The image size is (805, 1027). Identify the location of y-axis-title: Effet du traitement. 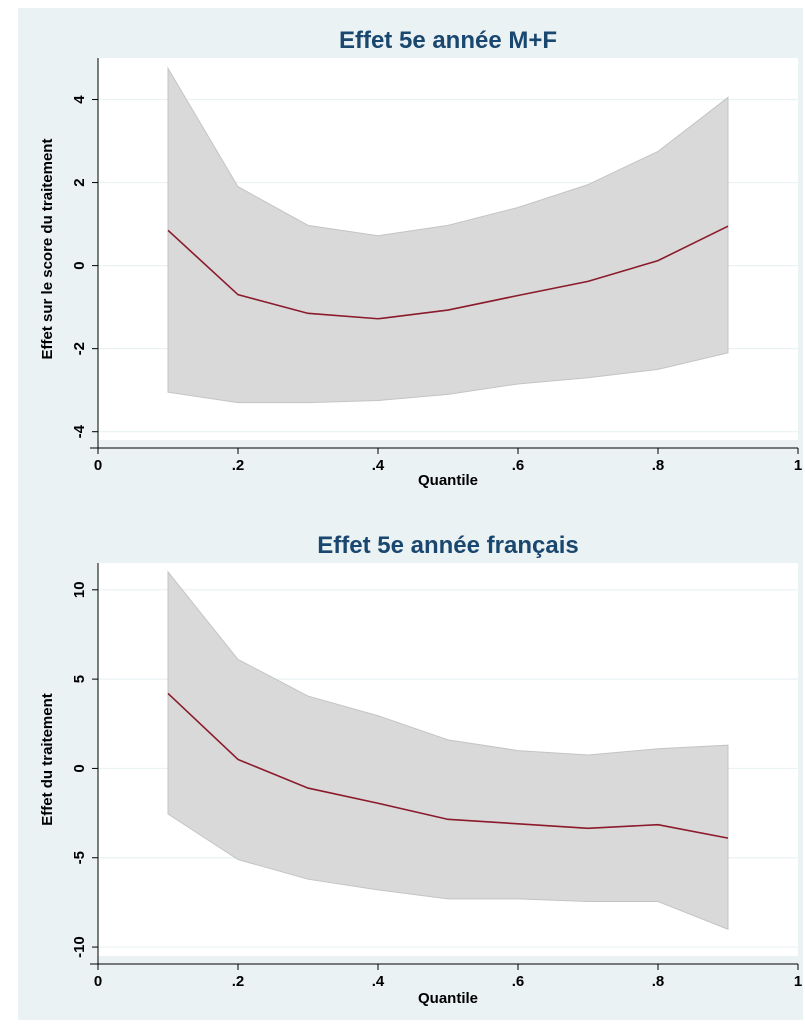
(47, 759).